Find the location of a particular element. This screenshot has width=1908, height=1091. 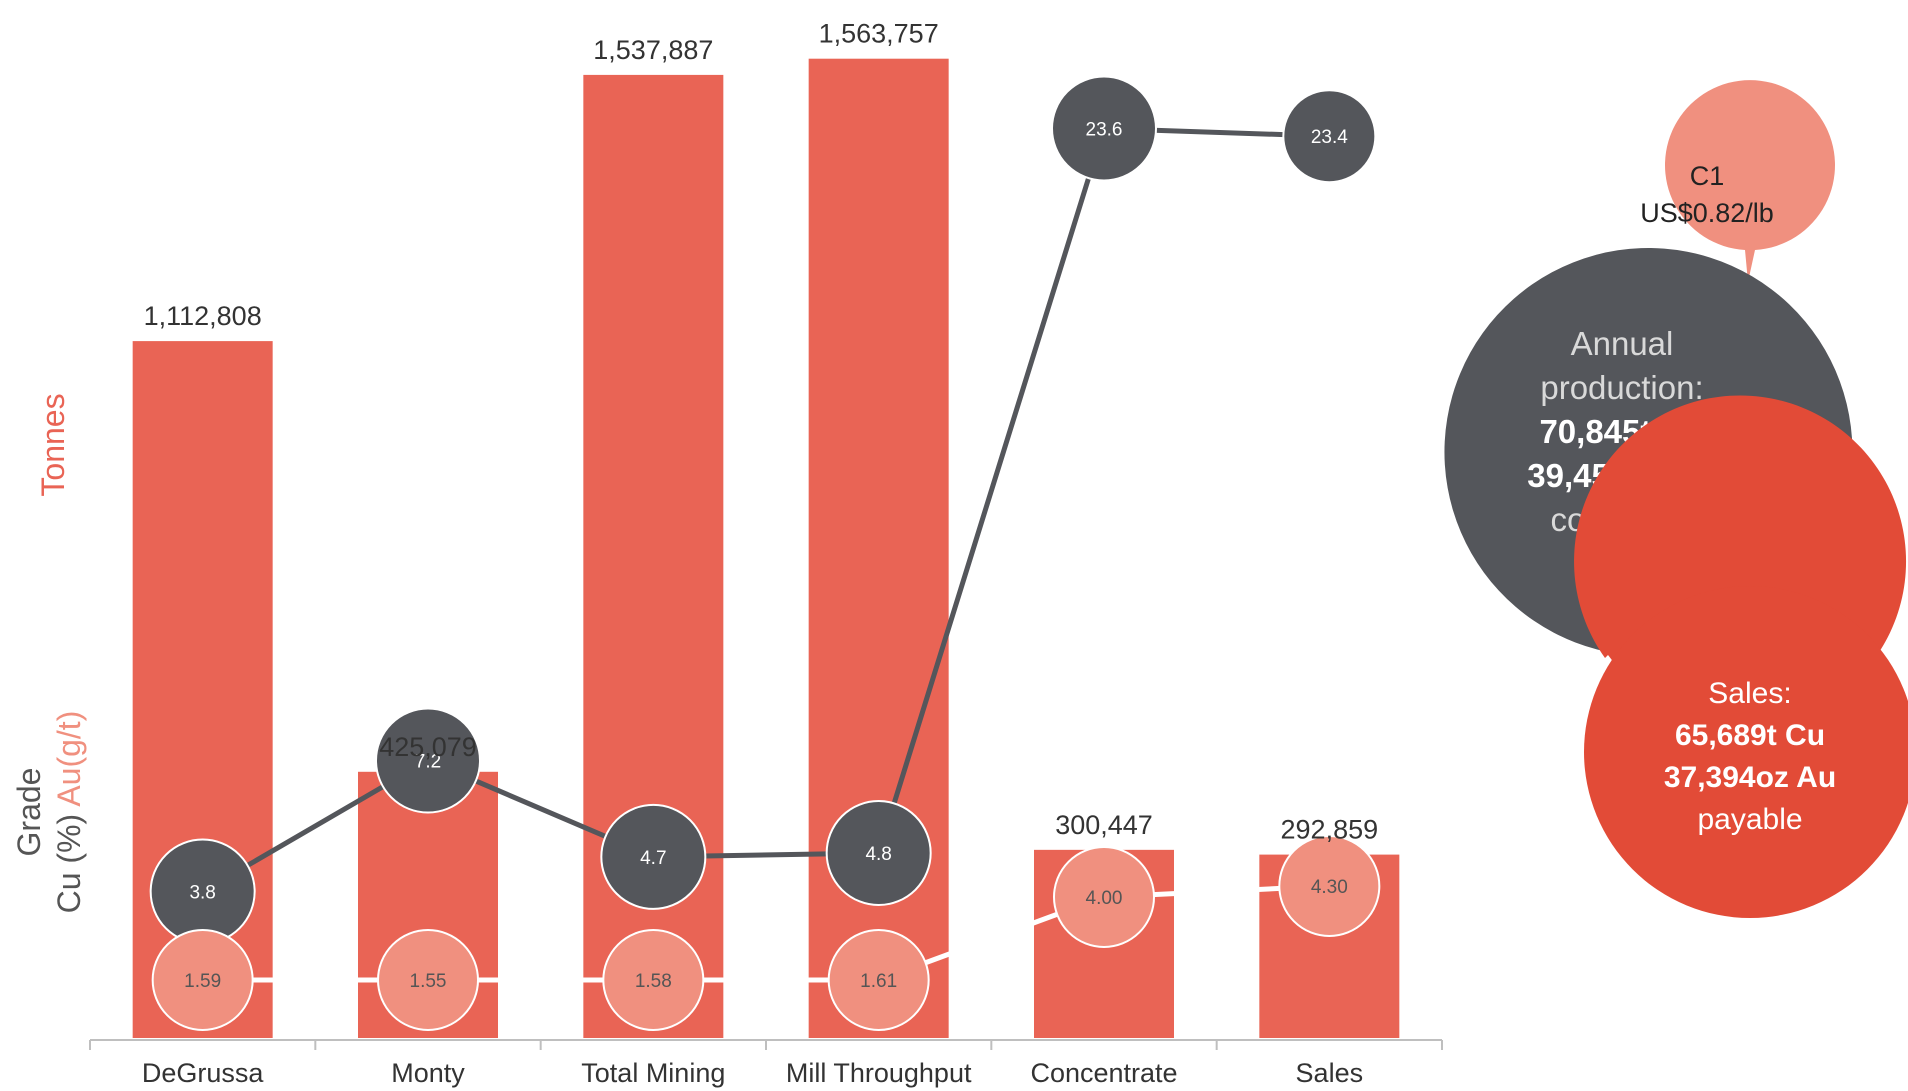

au-point-label-2: 1.58 is located at coordinates (653, 981).